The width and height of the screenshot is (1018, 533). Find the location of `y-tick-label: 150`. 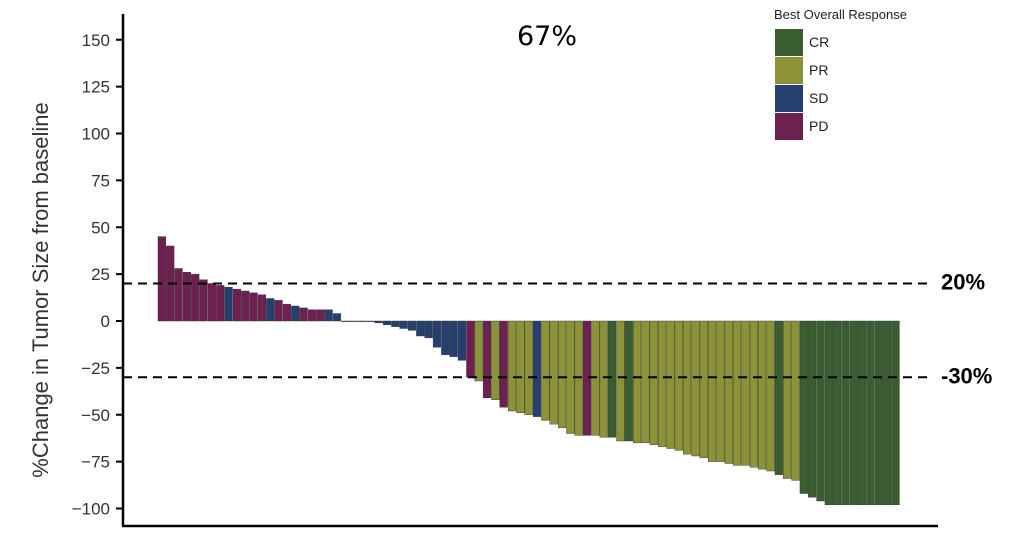

y-tick-label: 150 is located at coordinates (96, 40).